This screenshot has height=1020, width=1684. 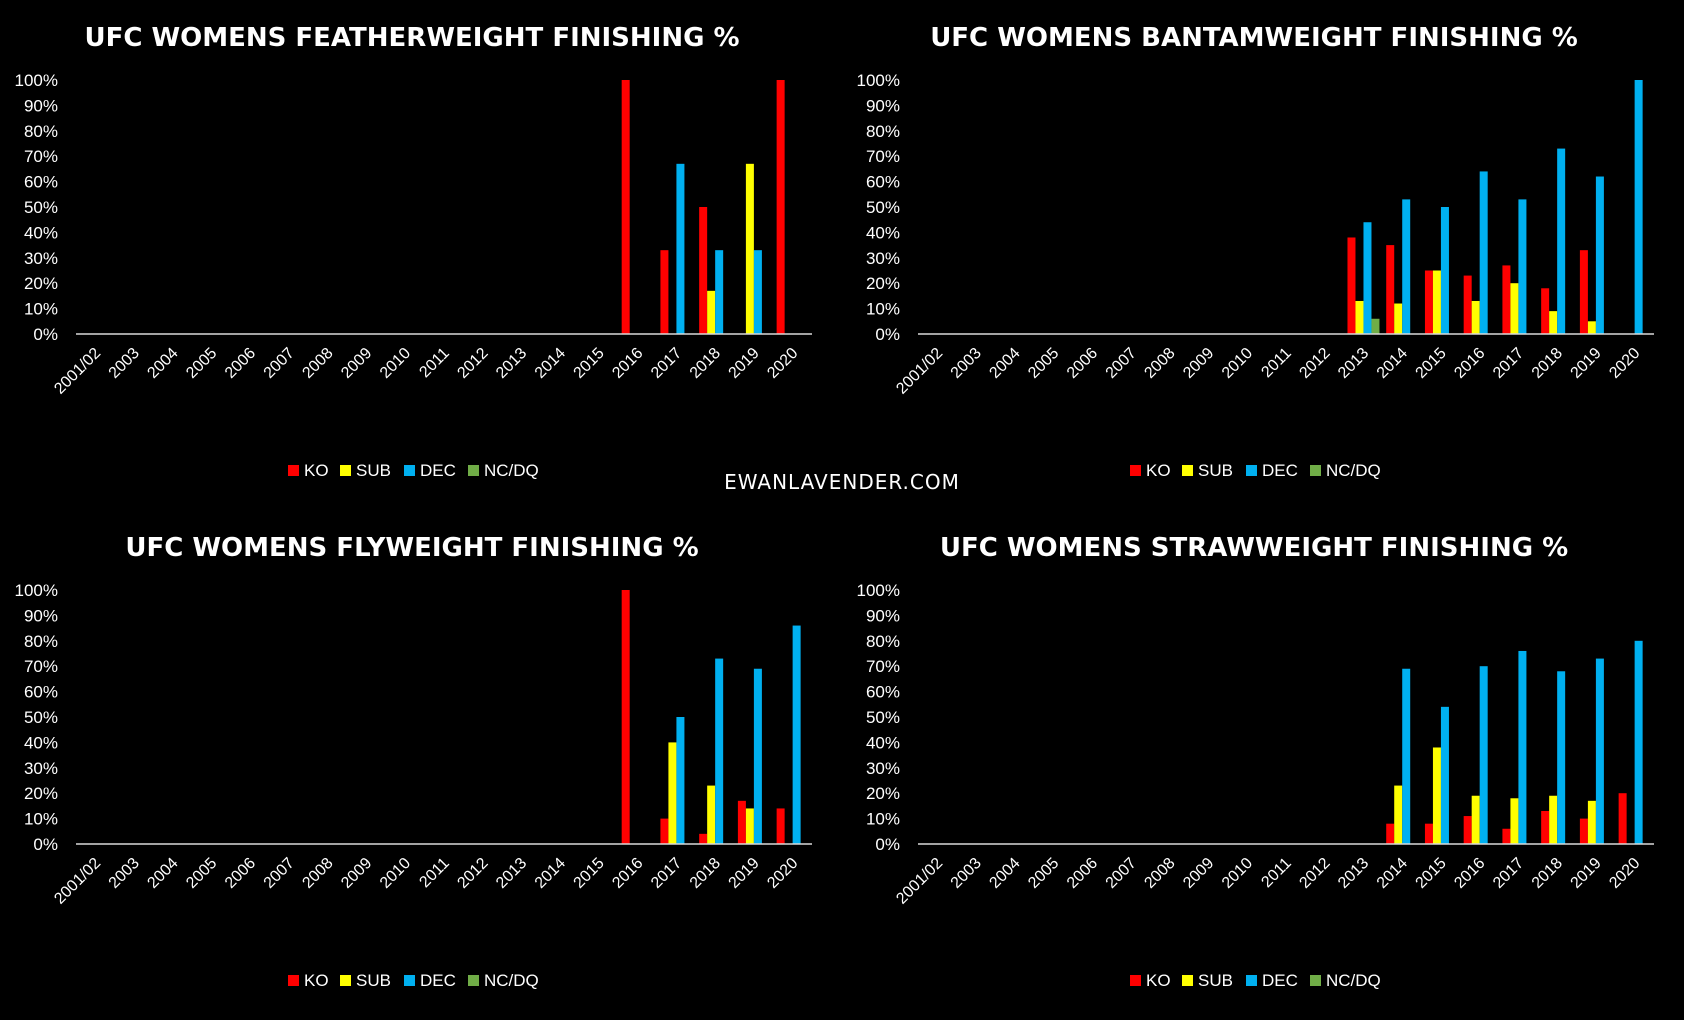 What do you see at coordinates (41, 283) in the screenshot?
I see `y-tick-label: 20%` at bounding box center [41, 283].